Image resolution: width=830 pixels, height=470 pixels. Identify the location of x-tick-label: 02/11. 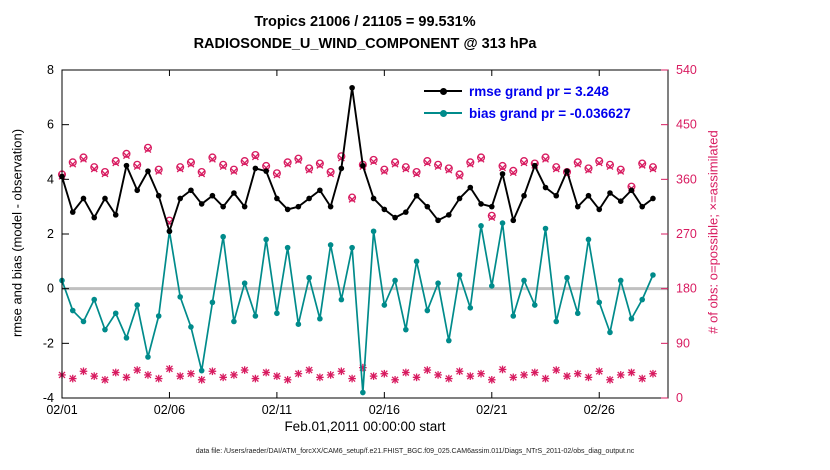
(277, 410).